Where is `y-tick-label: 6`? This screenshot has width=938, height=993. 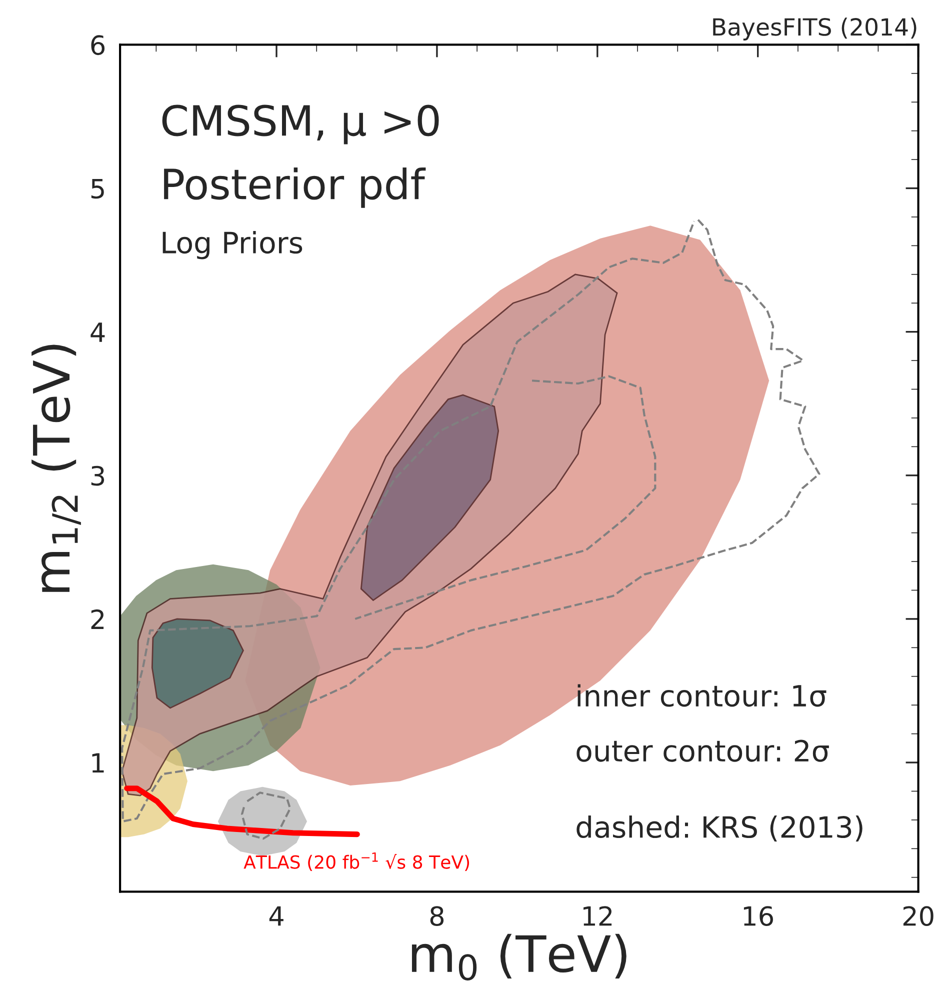 y-tick-label: 6 is located at coordinates (98, 45).